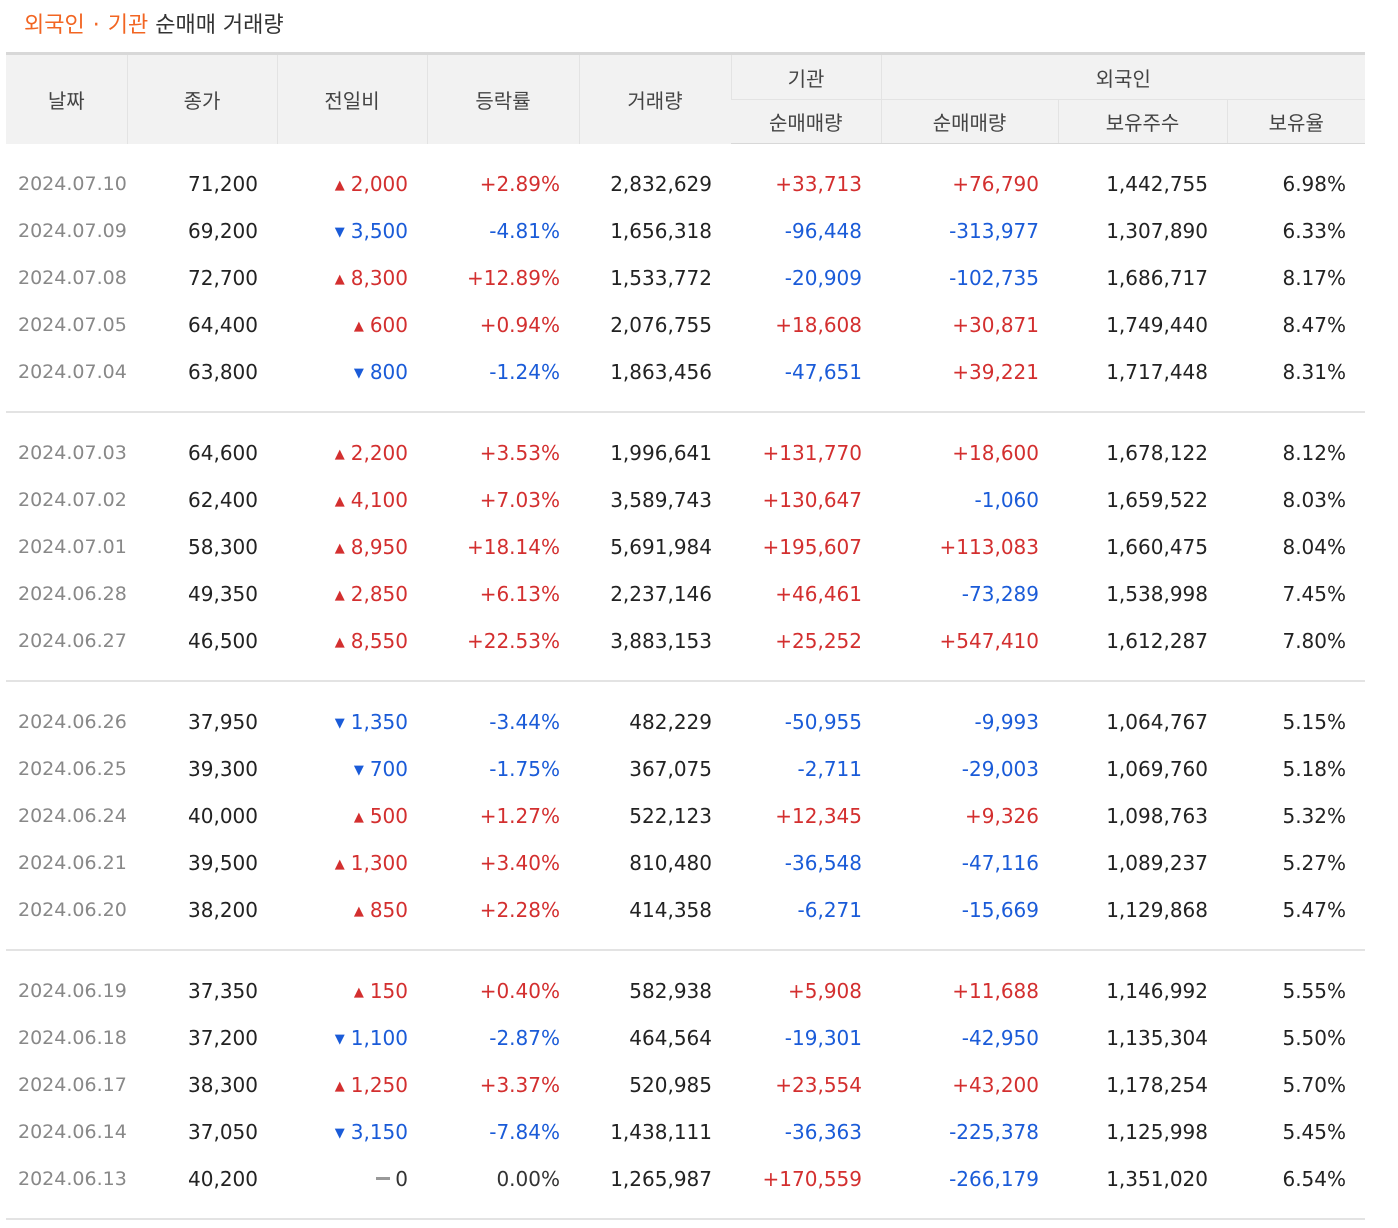 The image size is (1398, 1228). I want to click on cell-foreign-ratio: 6.33%, so click(1314, 230).